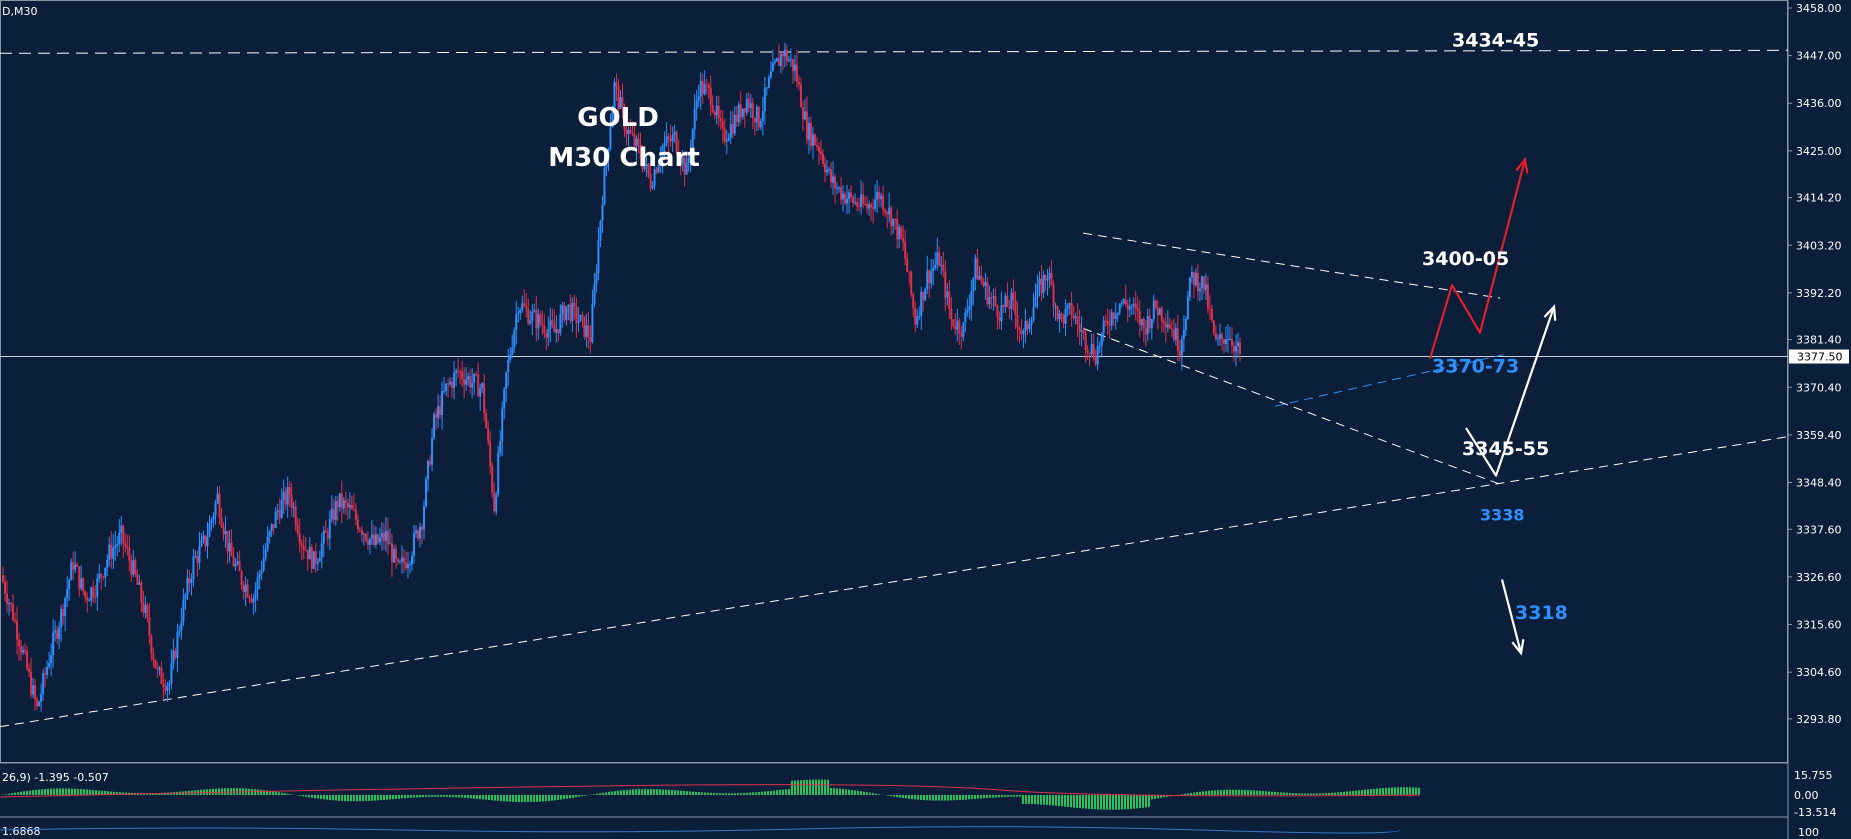  Describe the element at coordinates (1511, 616) in the screenshot. I see `bearish-white-arrow` at that location.